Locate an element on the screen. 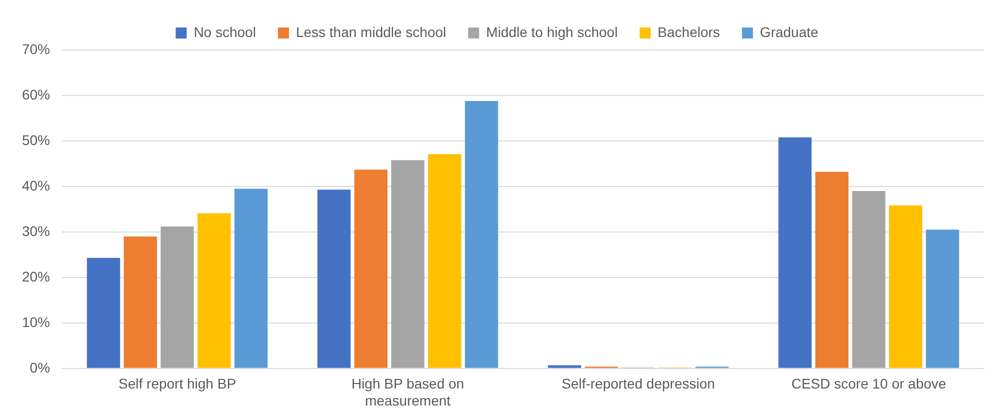 The image size is (992, 418). x-tick-label: Self-reported depression is located at coordinates (638, 384).